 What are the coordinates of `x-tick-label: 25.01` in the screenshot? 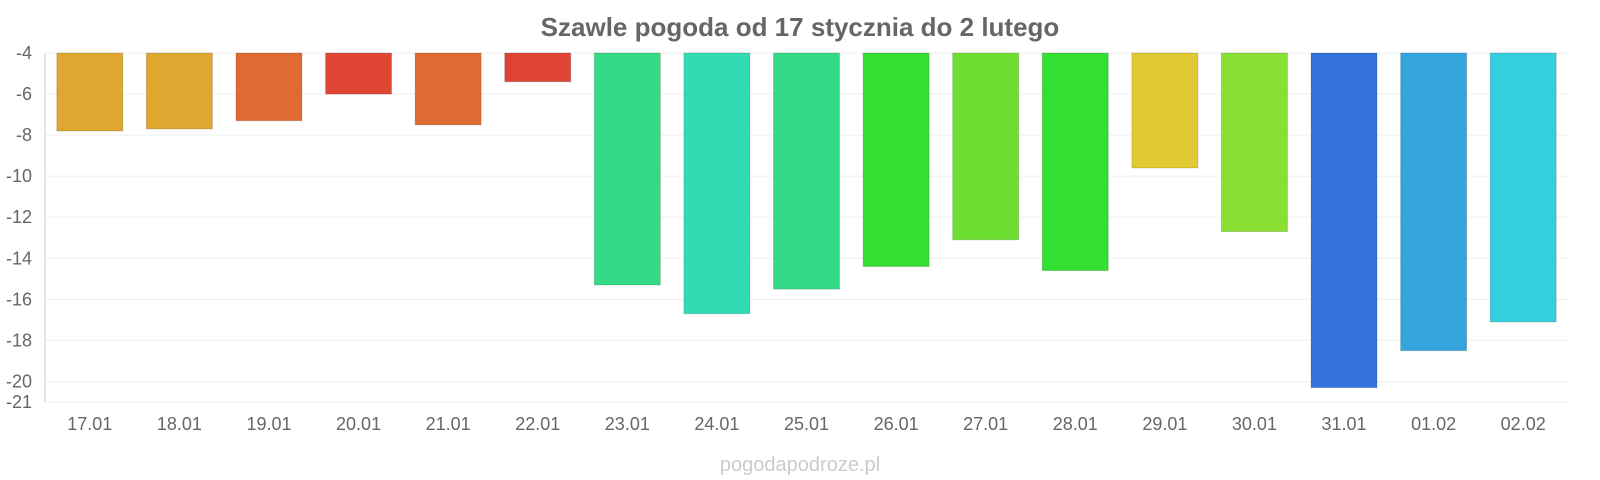 It's located at (806, 424).